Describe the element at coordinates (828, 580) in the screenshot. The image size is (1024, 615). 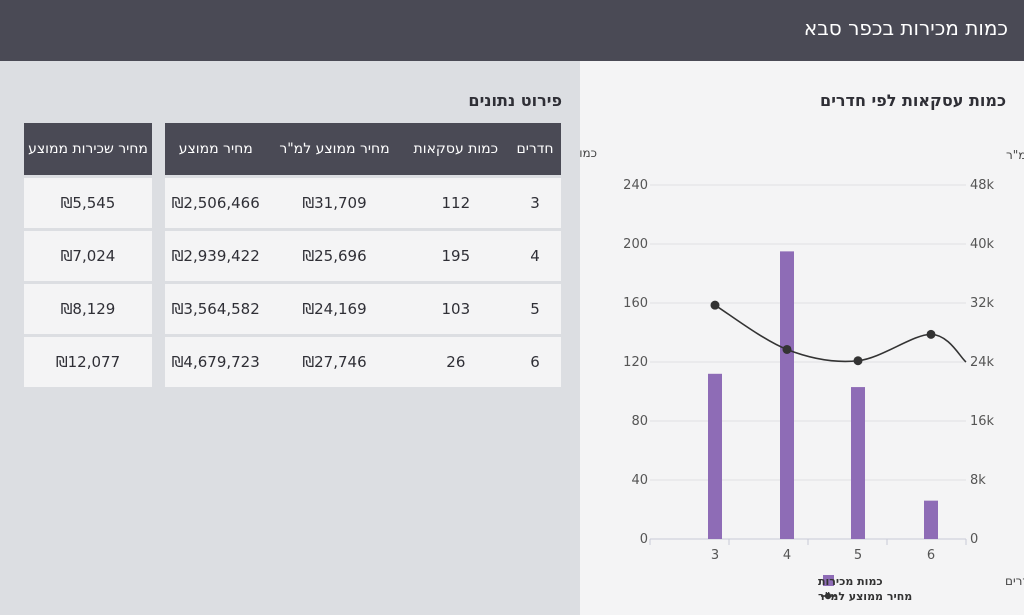
I see `legend-bar-swatch` at that location.